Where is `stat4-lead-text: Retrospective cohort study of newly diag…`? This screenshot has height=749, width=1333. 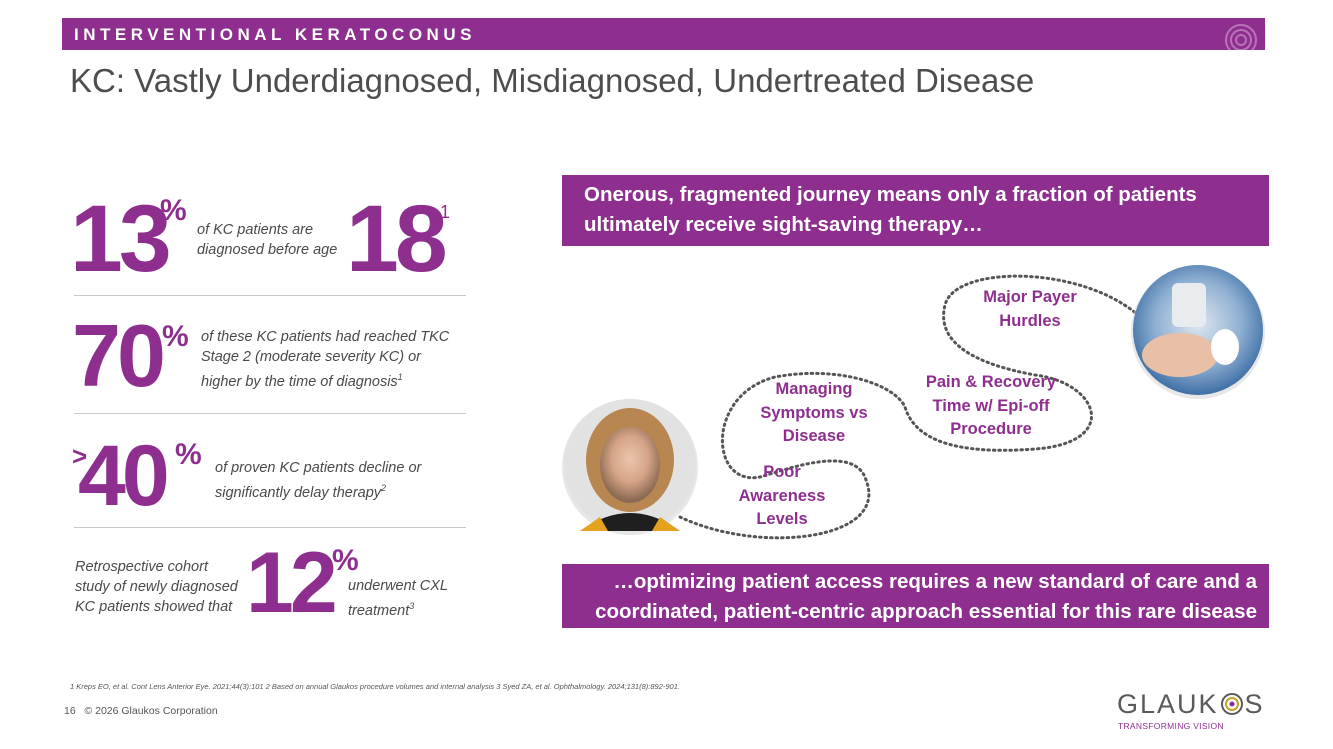 stat4-lead-text: Retrospective cohort study of newly diag… is located at coordinates (156, 587).